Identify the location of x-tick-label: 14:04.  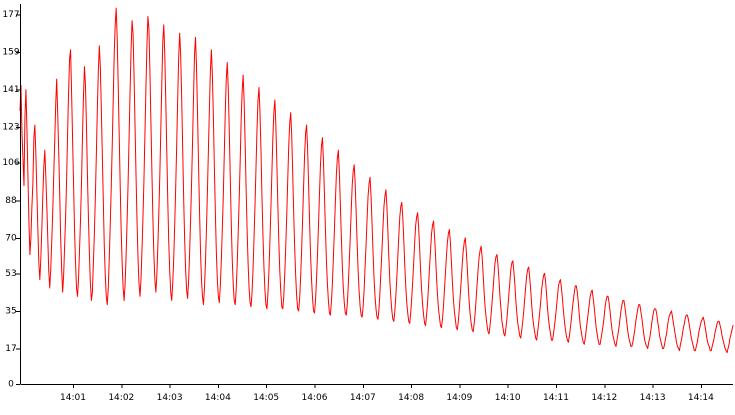
(218, 398).